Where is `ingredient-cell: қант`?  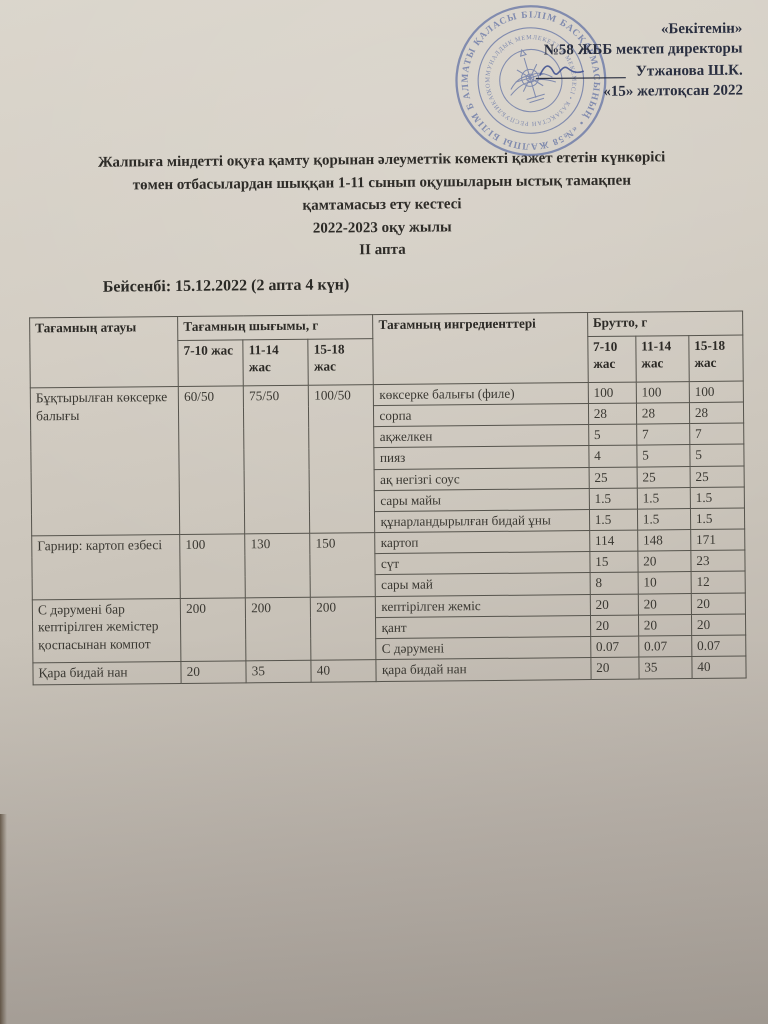
ingredient-cell: қант is located at coordinates (483, 627).